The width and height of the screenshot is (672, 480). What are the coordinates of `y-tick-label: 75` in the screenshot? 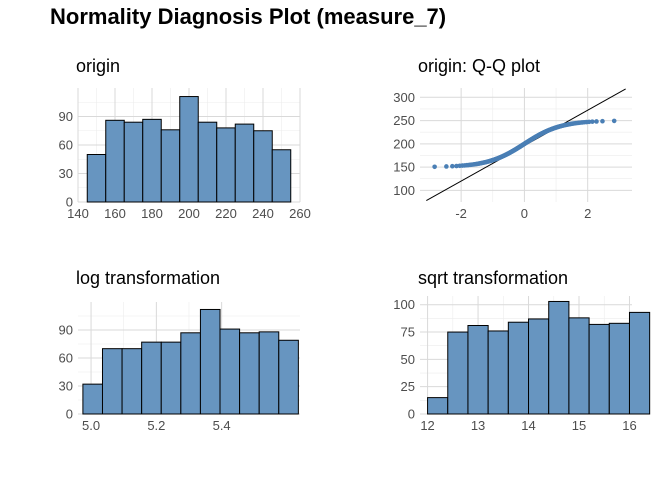 It's located at (408, 332).